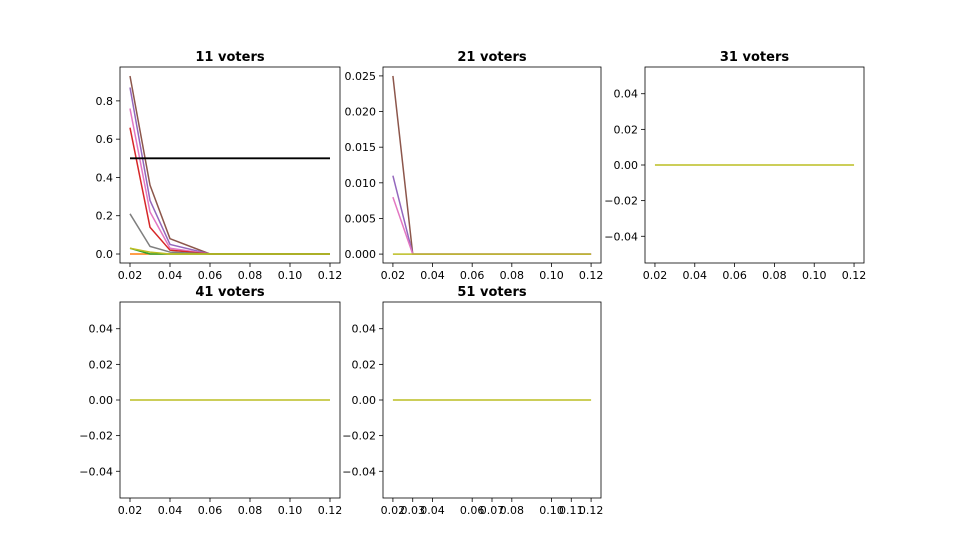 The height and width of the screenshot is (560, 960). I want to click on y-tick-label: 0.005, so click(361, 218).